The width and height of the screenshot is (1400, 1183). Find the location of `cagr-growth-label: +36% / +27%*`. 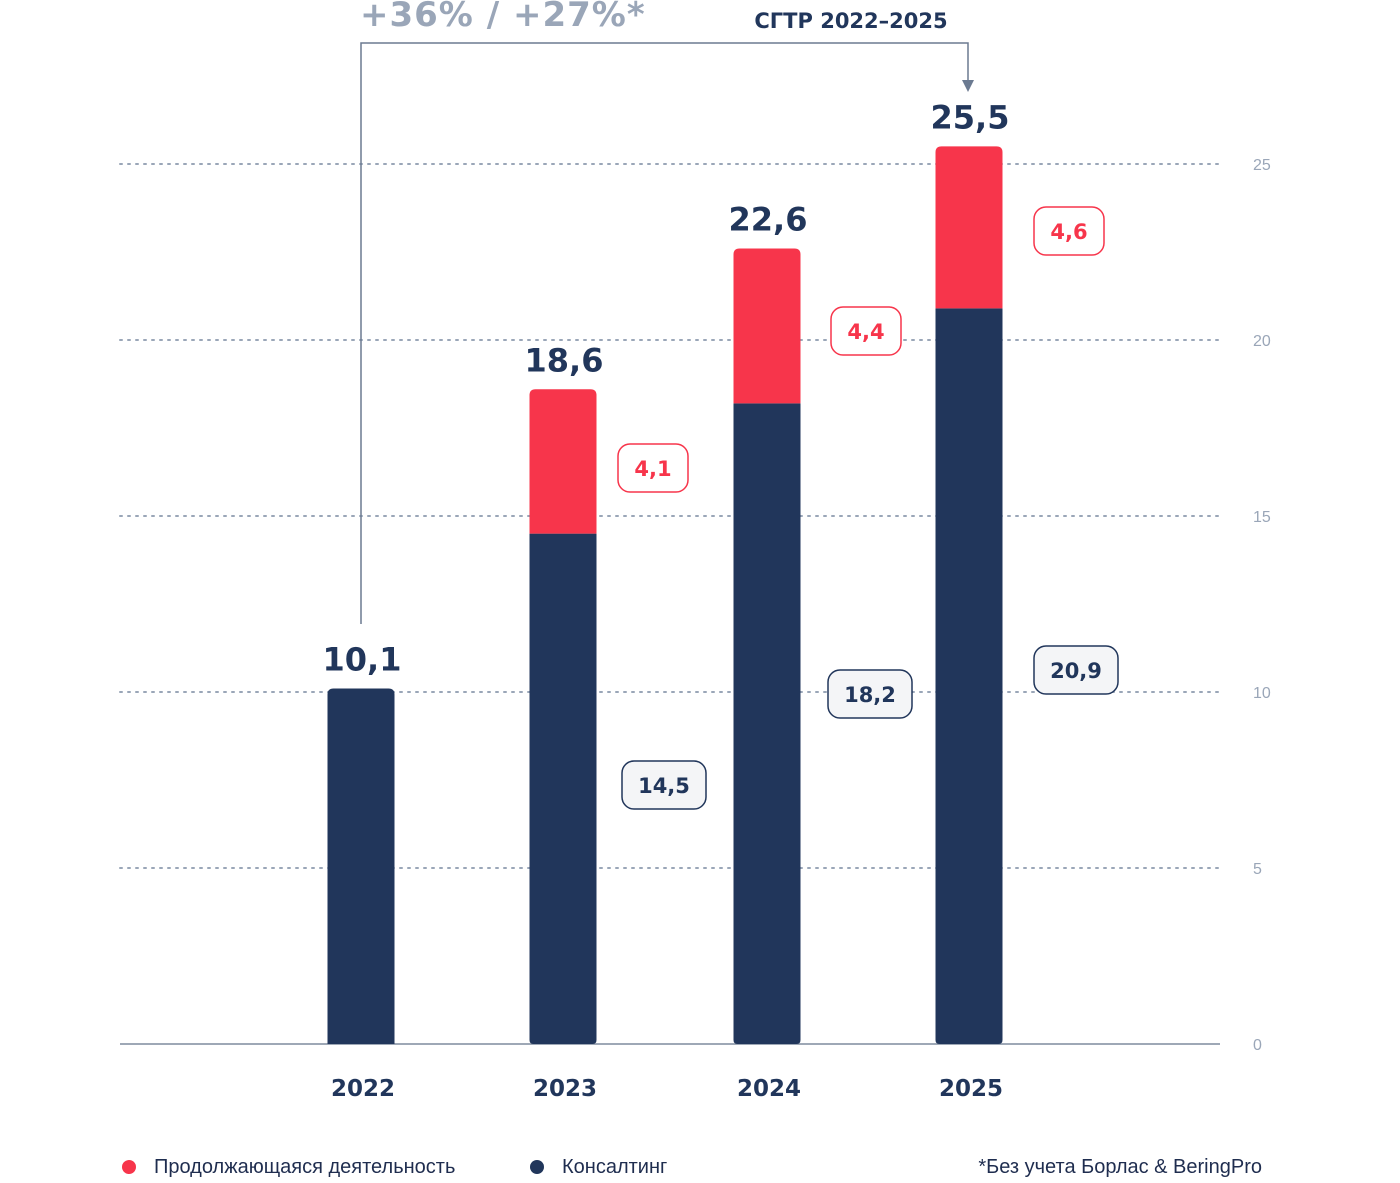

cagr-growth-label: +36% / +27%* is located at coordinates (503, 17).